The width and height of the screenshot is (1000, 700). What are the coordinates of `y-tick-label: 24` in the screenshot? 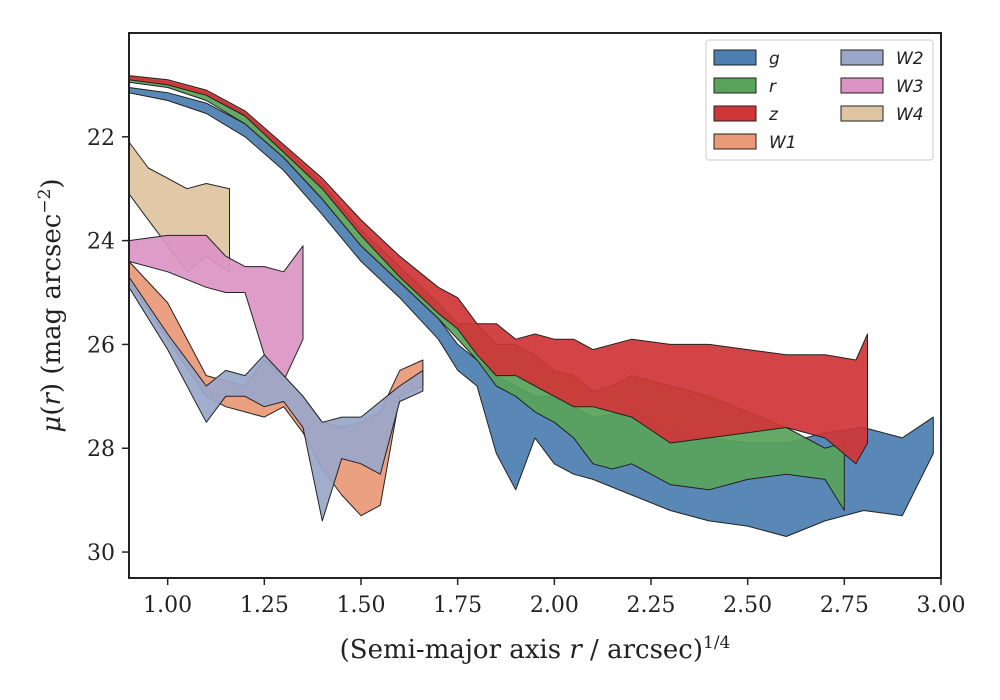 It's located at (101, 242).